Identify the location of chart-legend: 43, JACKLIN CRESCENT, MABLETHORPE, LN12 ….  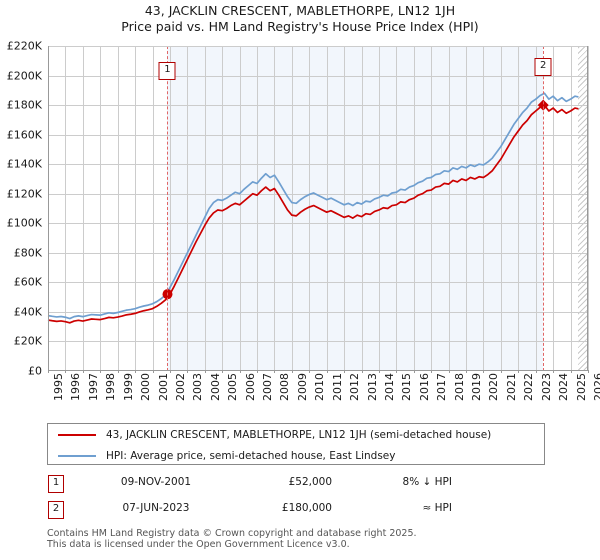
(296, 444).